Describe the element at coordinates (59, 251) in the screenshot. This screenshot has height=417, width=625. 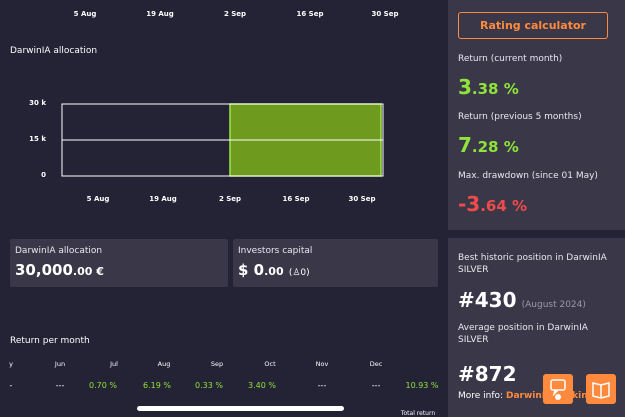
I see `allocation-card-label: DarwinIA allocation` at that location.